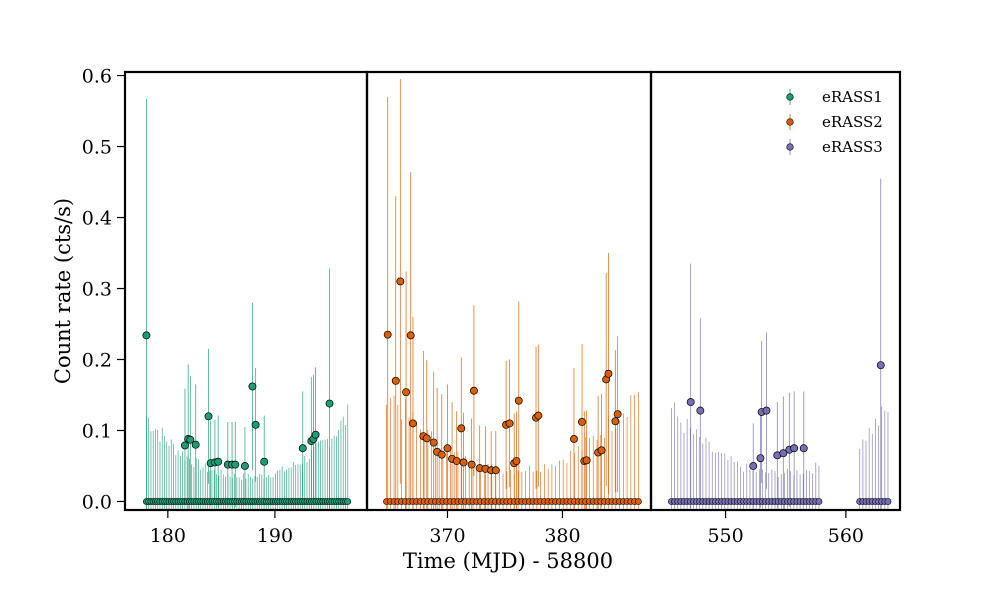 The image size is (1000, 600). I want to click on x-tick-label: 190, so click(275, 536).